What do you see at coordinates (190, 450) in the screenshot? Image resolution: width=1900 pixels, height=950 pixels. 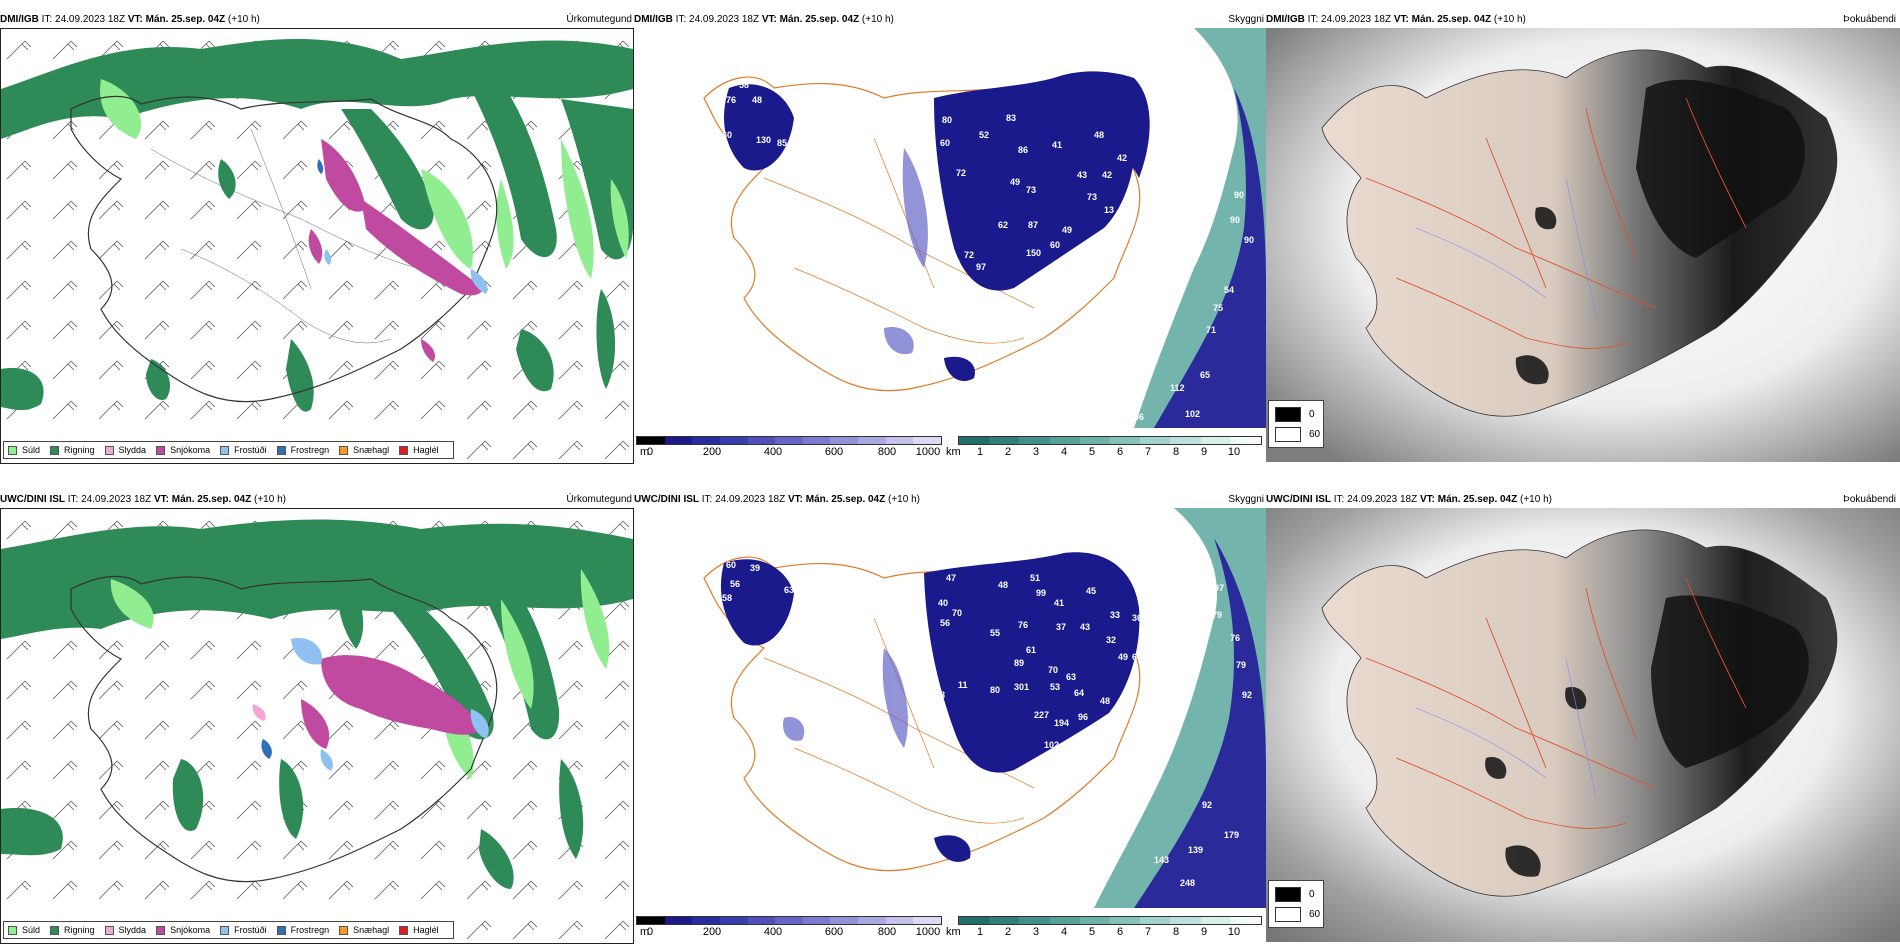 I see `legend-label: Snjókoma` at bounding box center [190, 450].